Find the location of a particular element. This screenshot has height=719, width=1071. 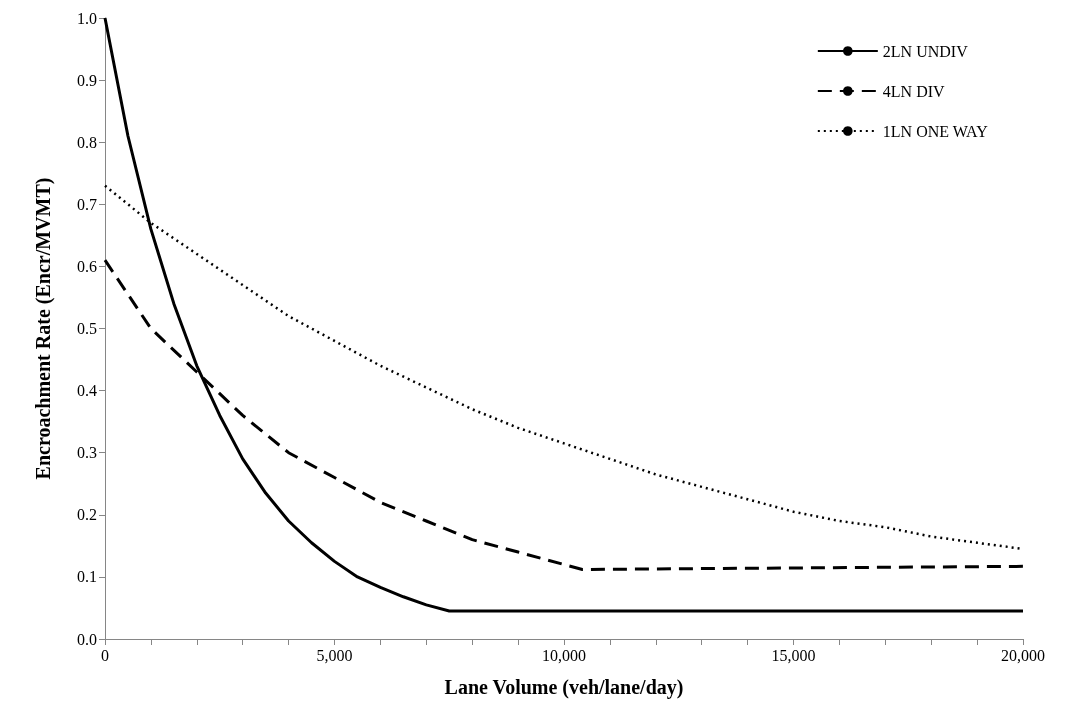

y-tick-label: 0.5 is located at coordinates (87, 328).